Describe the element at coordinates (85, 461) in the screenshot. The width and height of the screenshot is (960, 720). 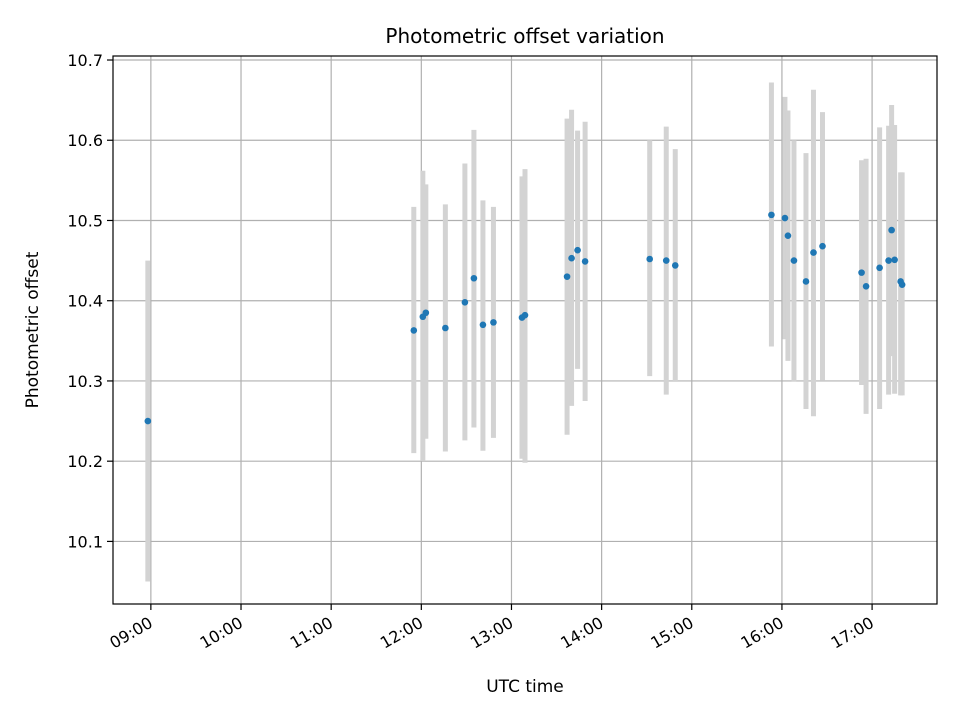
I see `y-tick-label: 10.2` at that location.